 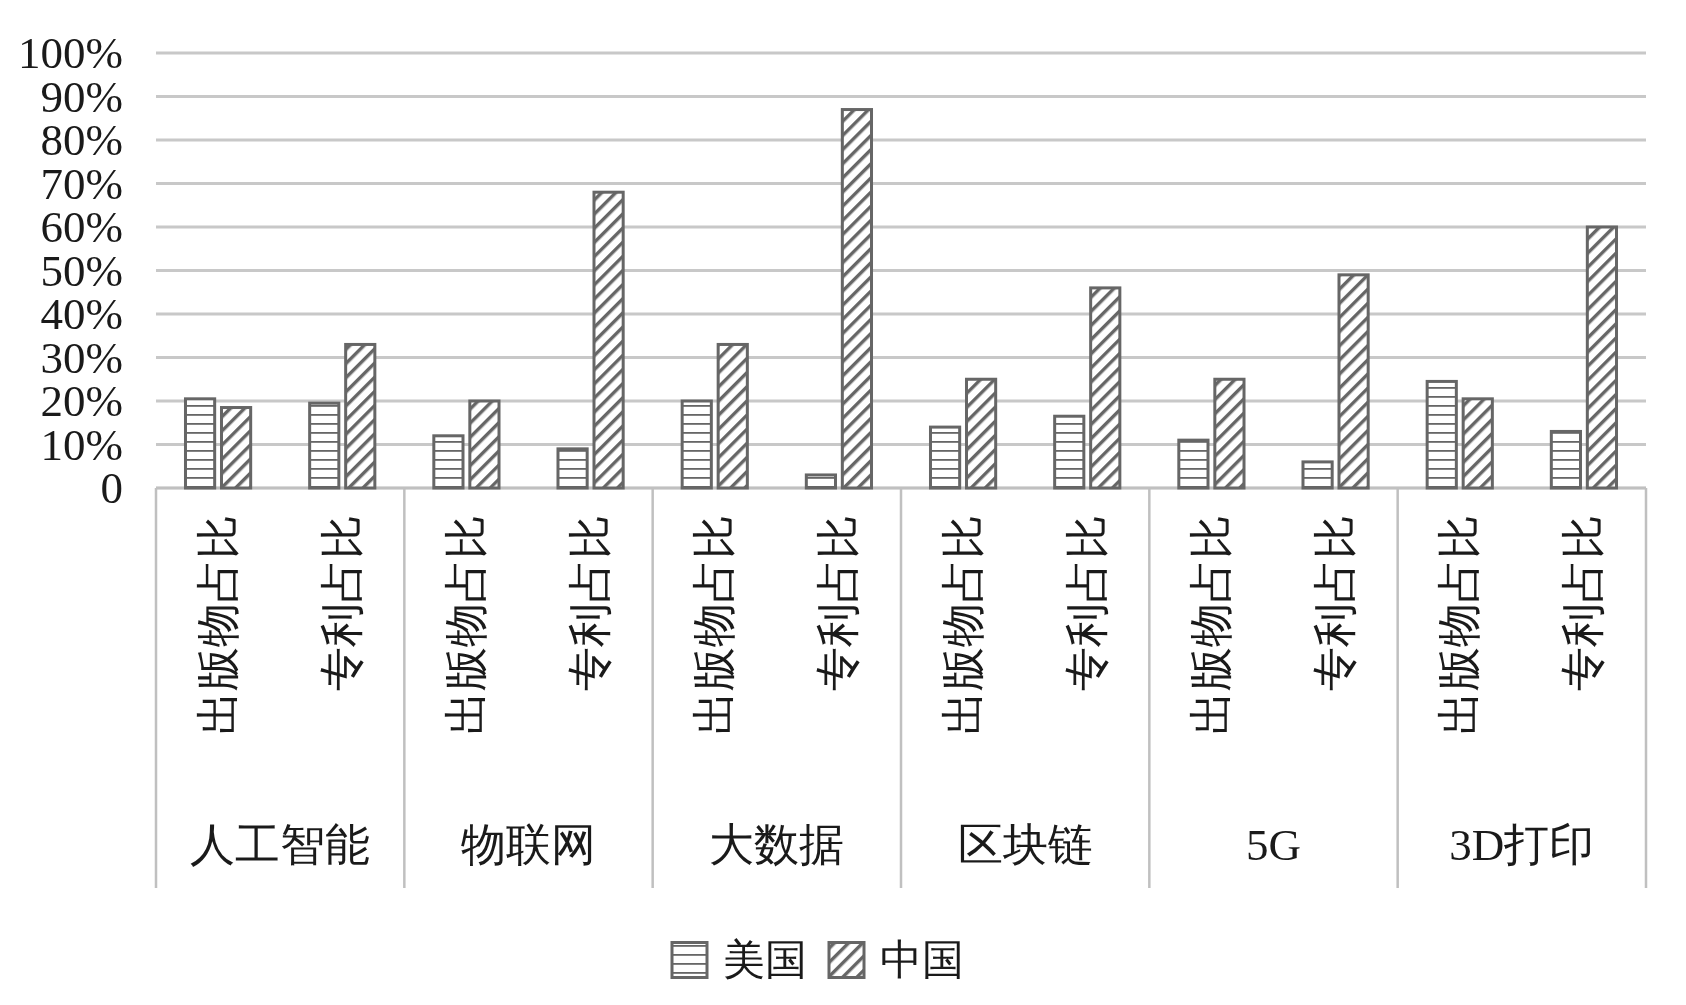 I want to click on text: 大数据, so click(x=777, y=845).